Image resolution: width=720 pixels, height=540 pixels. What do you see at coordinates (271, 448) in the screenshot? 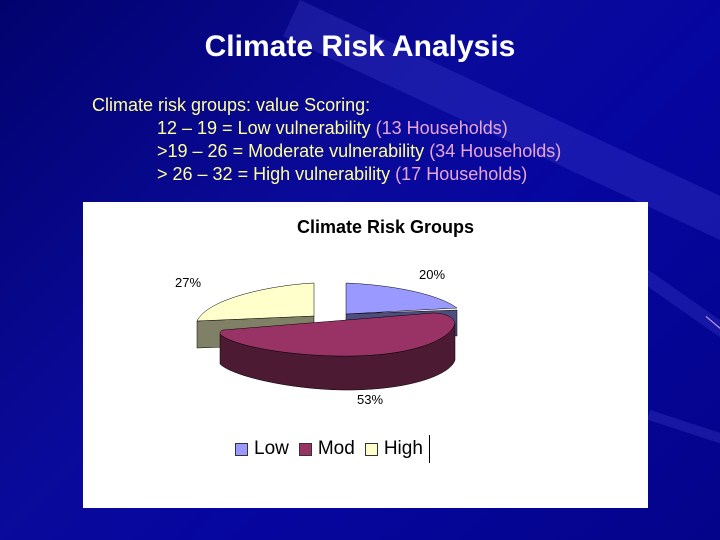
I see `legend-label: Low` at bounding box center [271, 448].